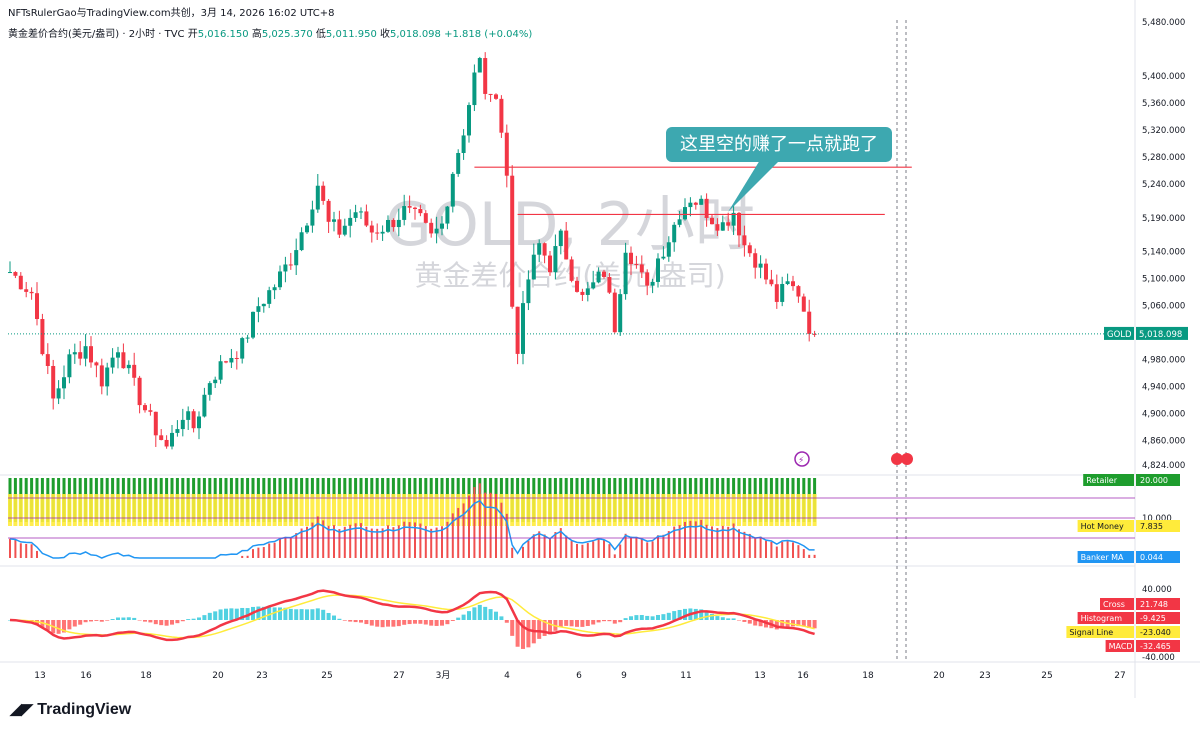  Describe the element at coordinates (685, 676) in the screenshot. I see `time-tick-label: 11` at that location.